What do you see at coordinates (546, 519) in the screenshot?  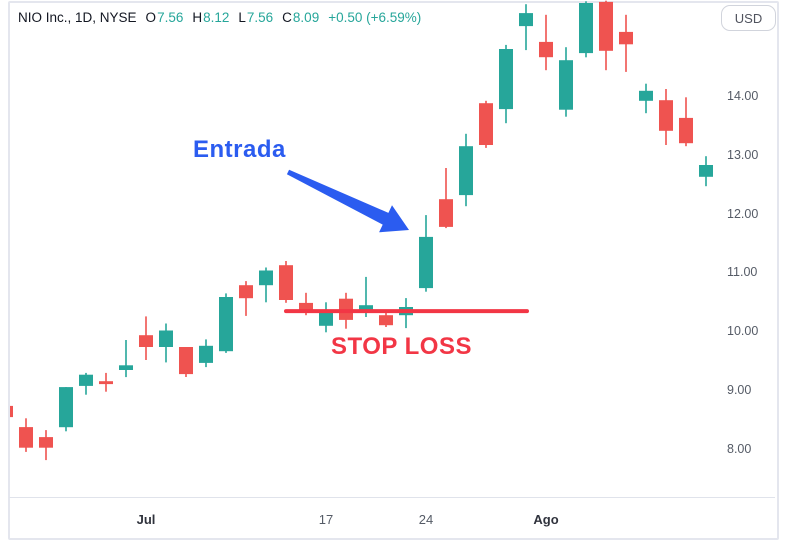 I see `time-tick-label: Ago` at bounding box center [546, 519].